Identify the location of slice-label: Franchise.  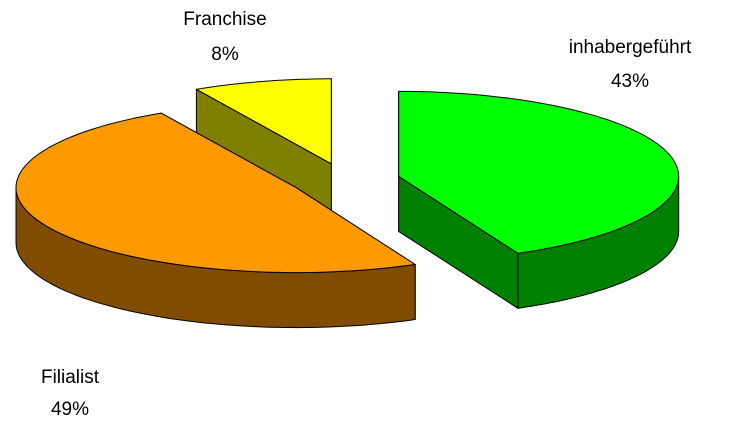
(224, 19).